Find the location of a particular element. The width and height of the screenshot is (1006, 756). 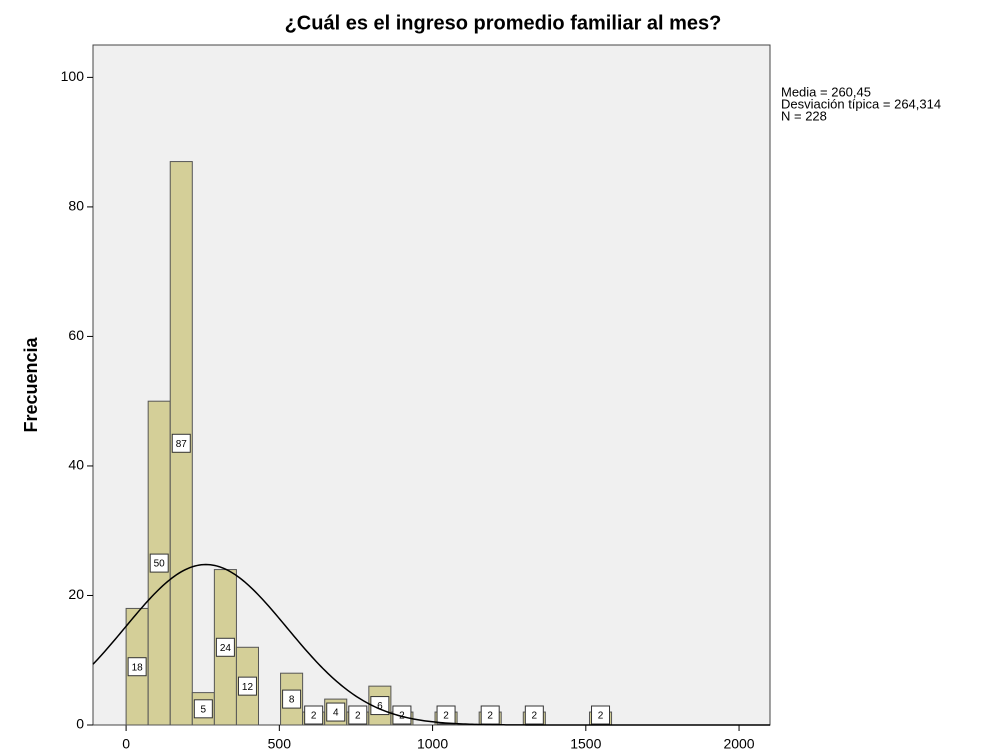

value-label: 12 is located at coordinates (248, 687).